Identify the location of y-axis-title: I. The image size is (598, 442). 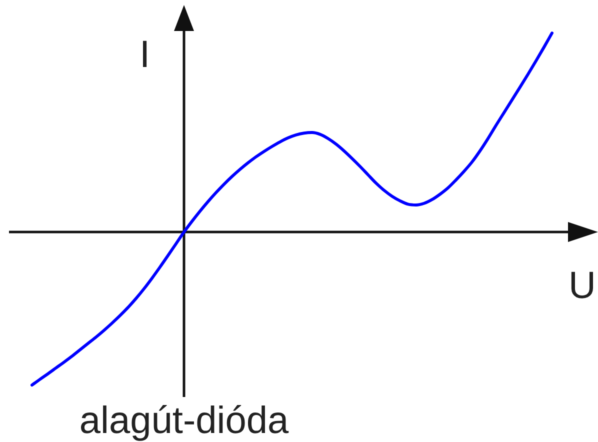
(144, 55).